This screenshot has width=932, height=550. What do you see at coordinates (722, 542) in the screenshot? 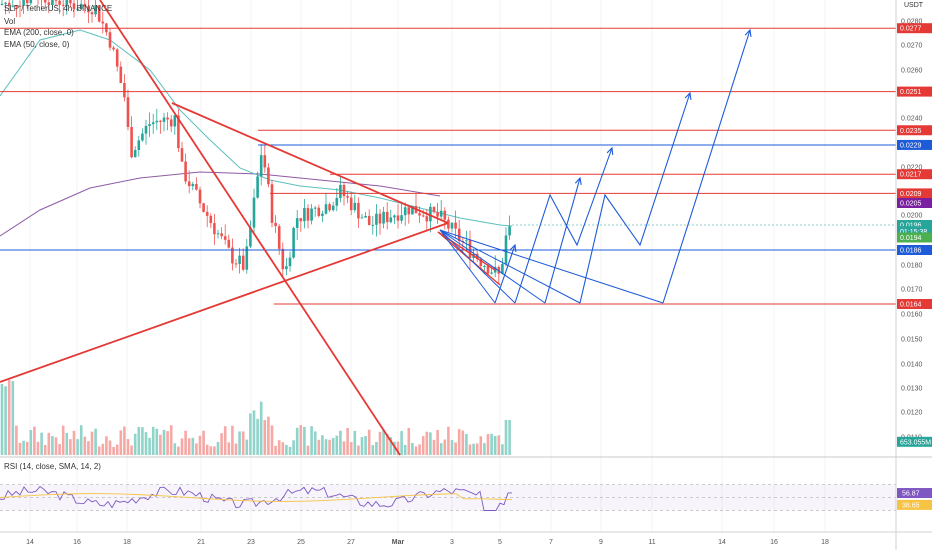
I see `time-tick-label: 14` at bounding box center [722, 542].